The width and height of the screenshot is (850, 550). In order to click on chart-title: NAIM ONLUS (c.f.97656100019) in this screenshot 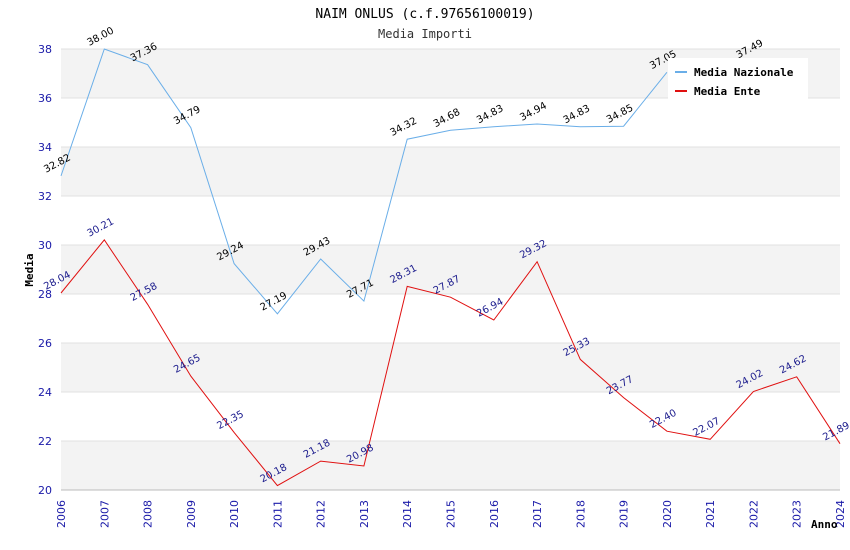, I will do `click(424, 14)`.